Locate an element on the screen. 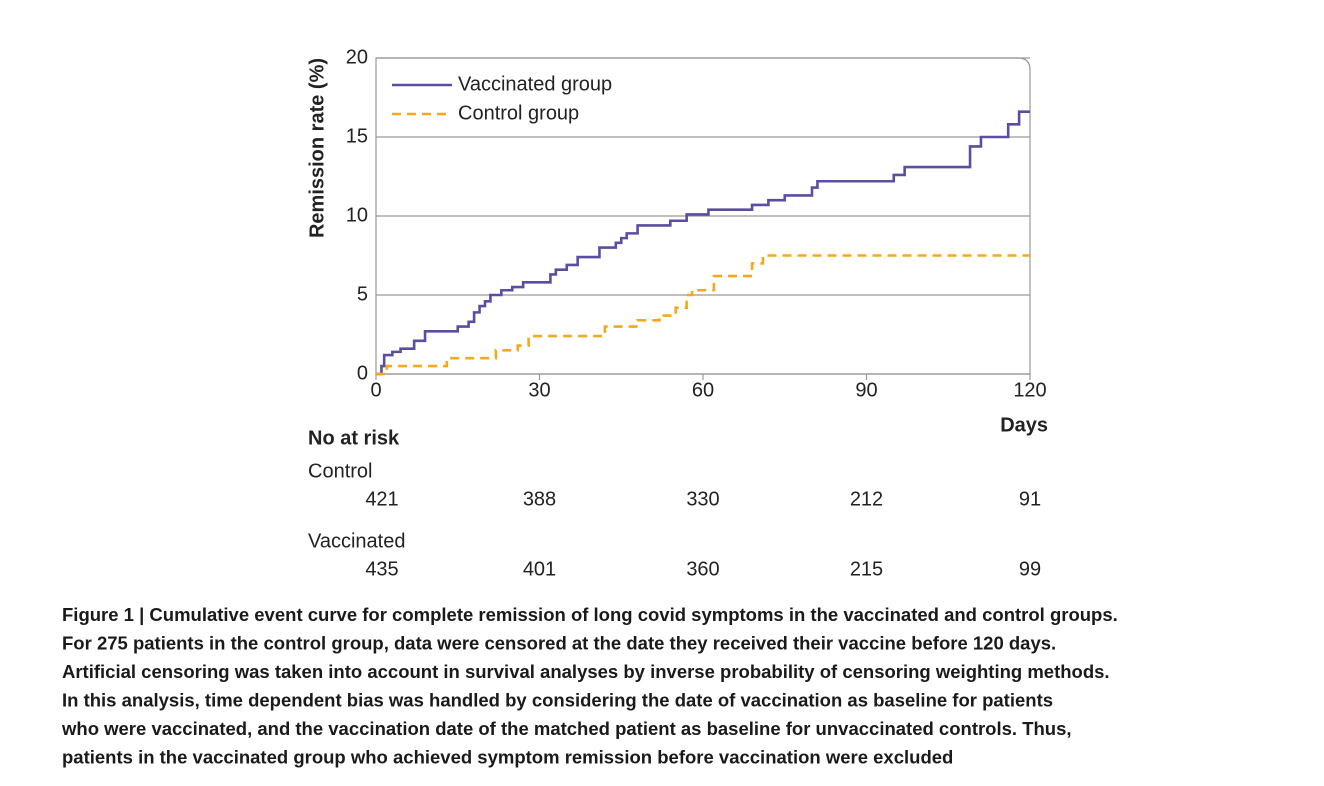 The image size is (1324, 786). risk-table-title: No at risk is located at coordinates (354, 438).